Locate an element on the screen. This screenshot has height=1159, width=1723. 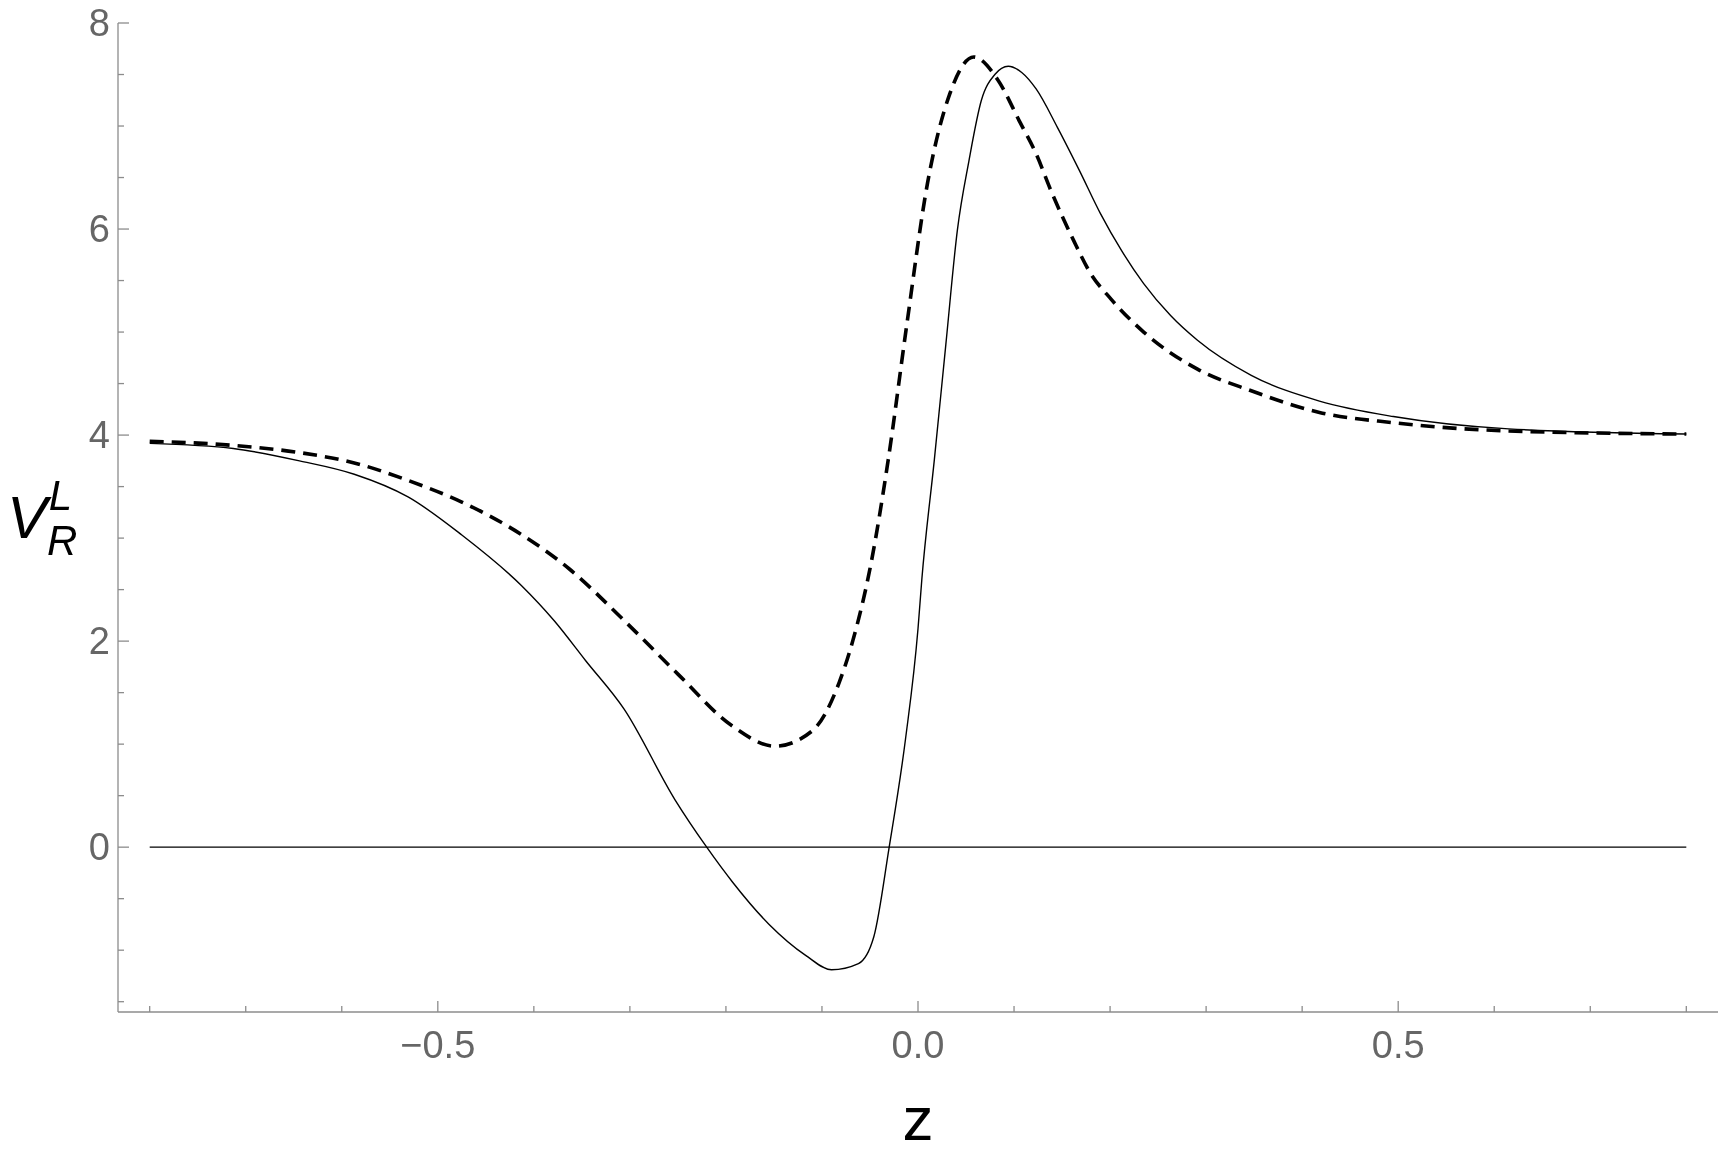
y-tick-label: 6 is located at coordinates (99, 229).